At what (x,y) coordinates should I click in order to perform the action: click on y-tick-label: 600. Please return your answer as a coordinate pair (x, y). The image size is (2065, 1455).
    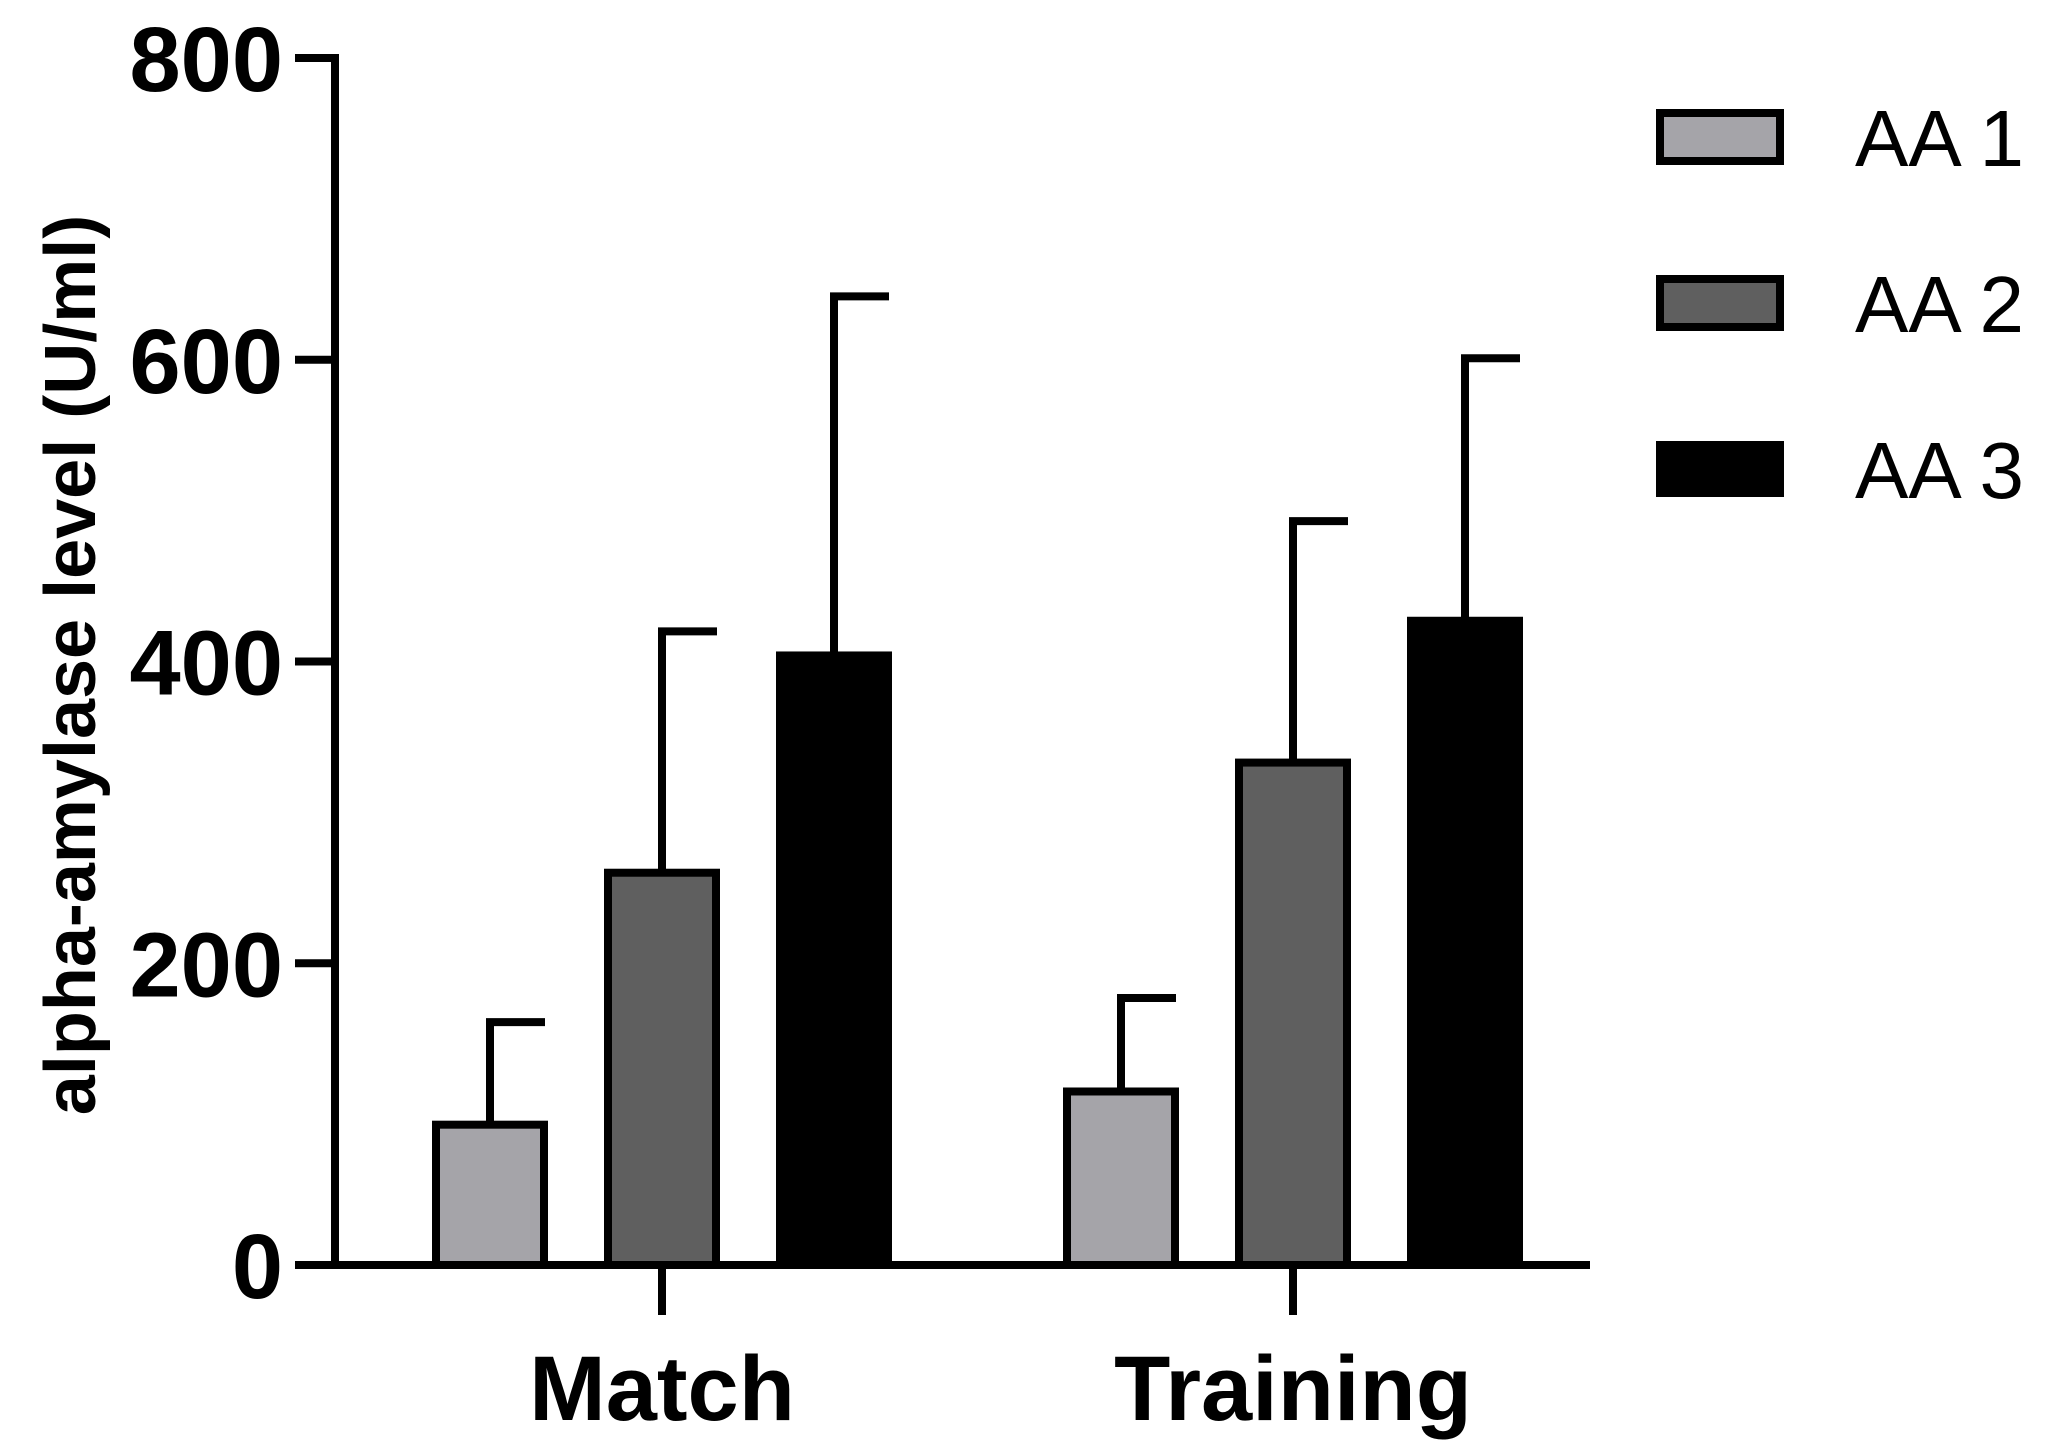
    Looking at the image, I should click on (207, 362).